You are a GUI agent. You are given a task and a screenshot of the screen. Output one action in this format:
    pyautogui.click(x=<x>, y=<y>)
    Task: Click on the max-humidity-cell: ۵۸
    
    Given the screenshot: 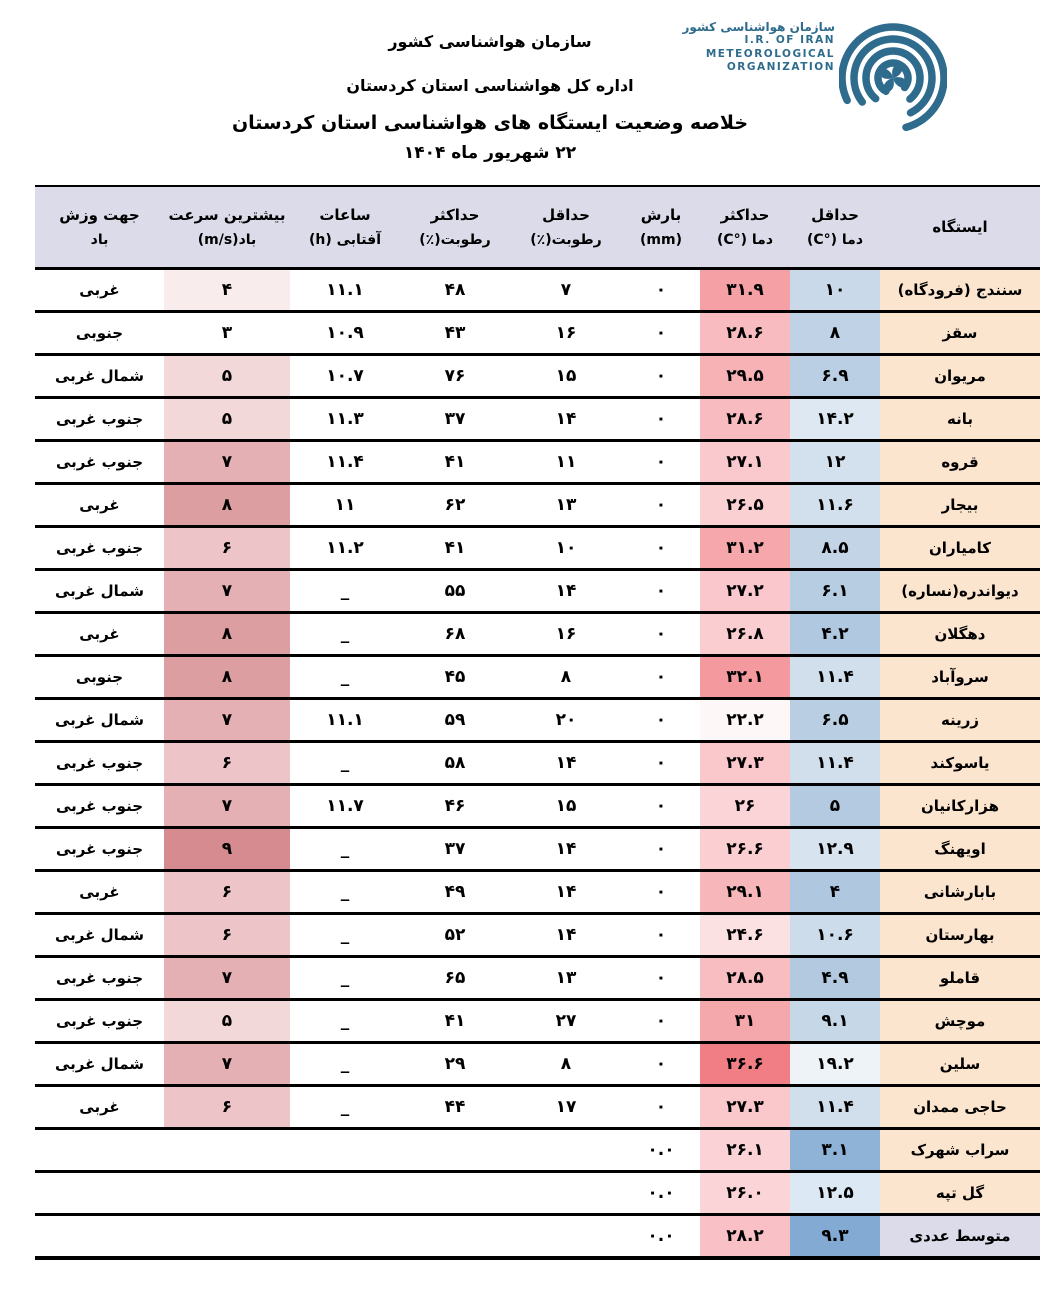 What is the action you would take?
    pyautogui.click(x=455, y=763)
    